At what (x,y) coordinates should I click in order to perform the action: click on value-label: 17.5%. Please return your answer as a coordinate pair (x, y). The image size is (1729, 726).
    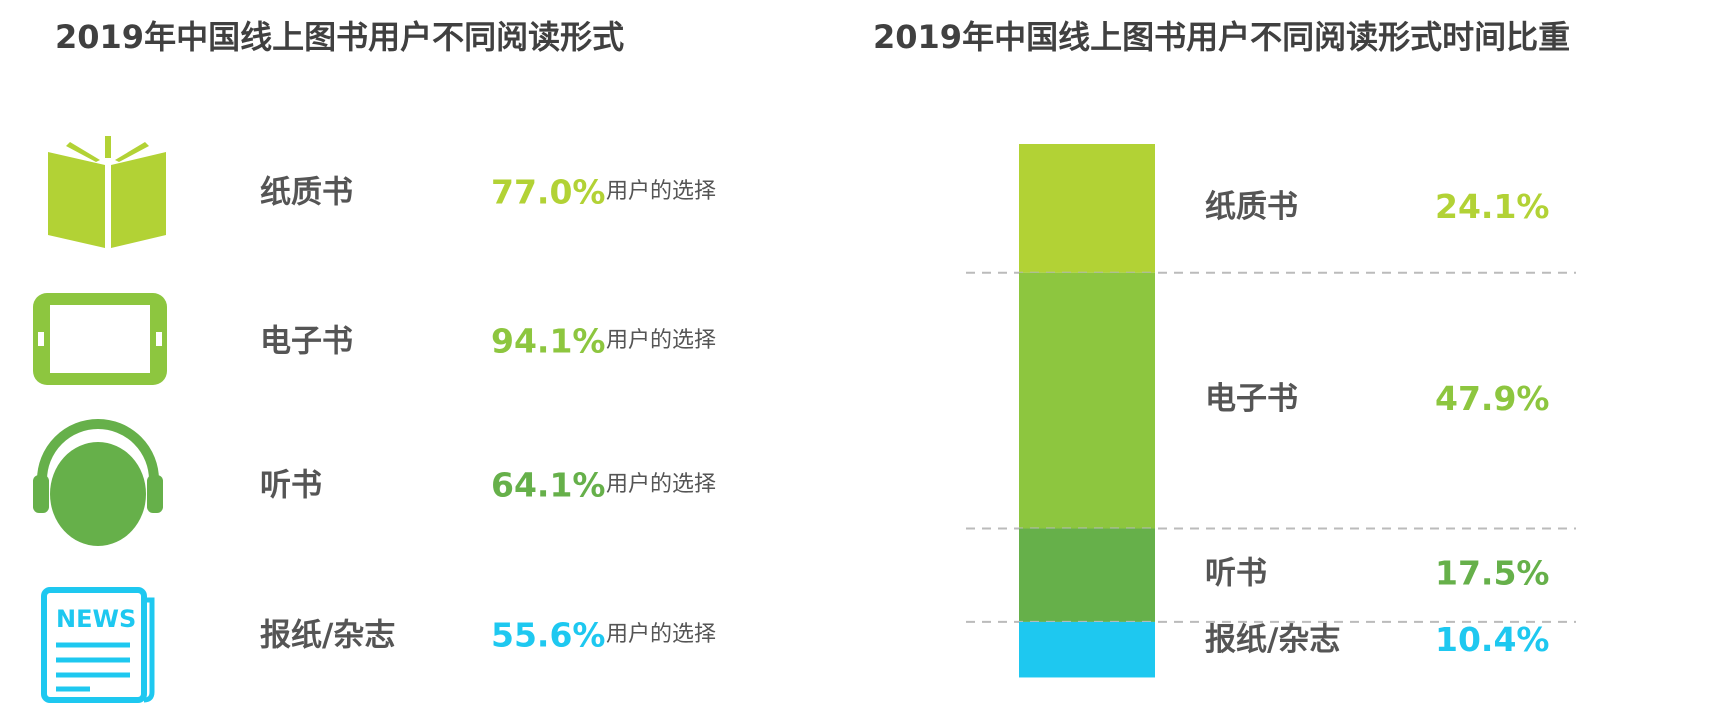
    Looking at the image, I should click on (1492, 573).